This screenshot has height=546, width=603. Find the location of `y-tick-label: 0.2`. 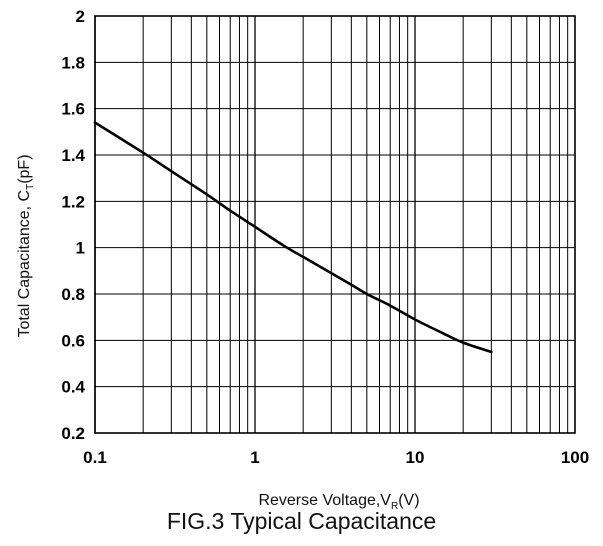

y-tick-label: 0.2 is located at coordinates (73, 433).